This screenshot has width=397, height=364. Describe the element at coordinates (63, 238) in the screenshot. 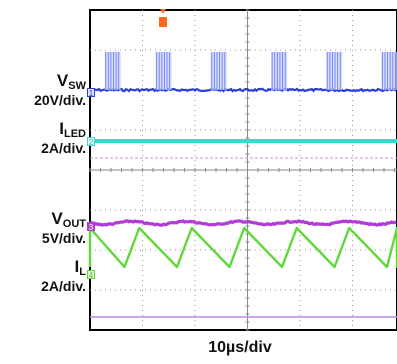

I see `vout-scale: 5V/div.` at that location.